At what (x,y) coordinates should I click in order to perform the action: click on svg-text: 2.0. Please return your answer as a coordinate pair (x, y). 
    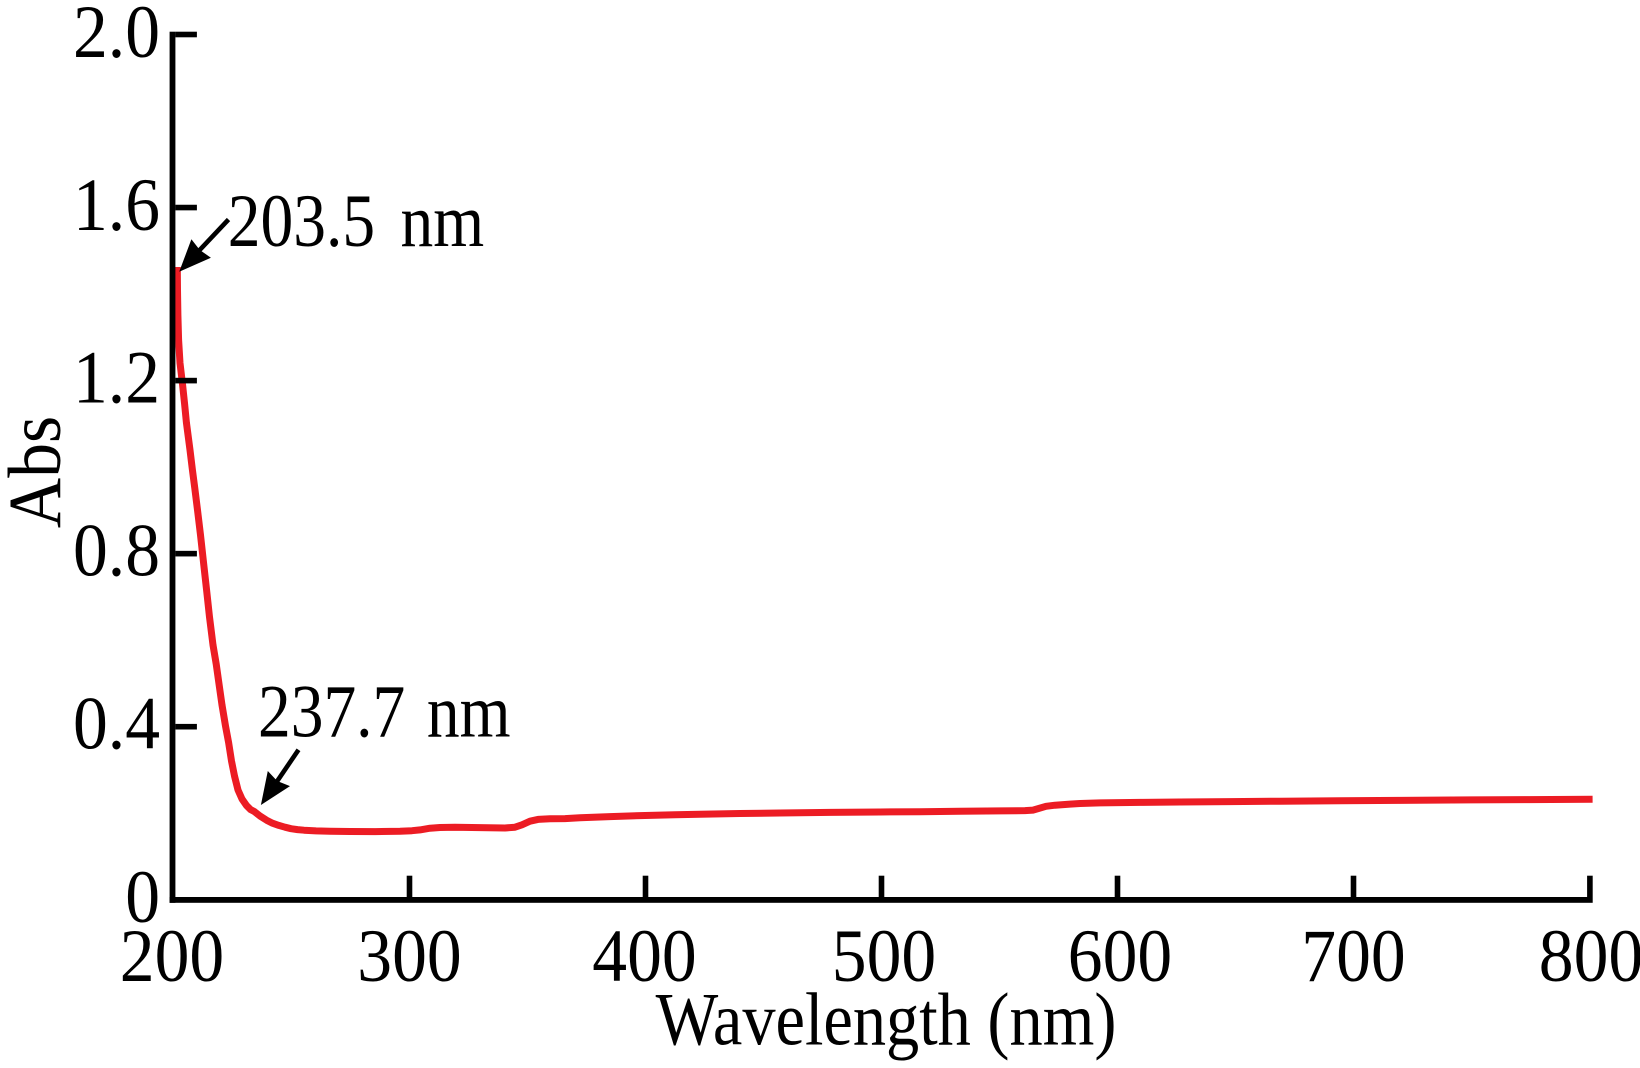
    Looking at the image, I should click on (116, 37).